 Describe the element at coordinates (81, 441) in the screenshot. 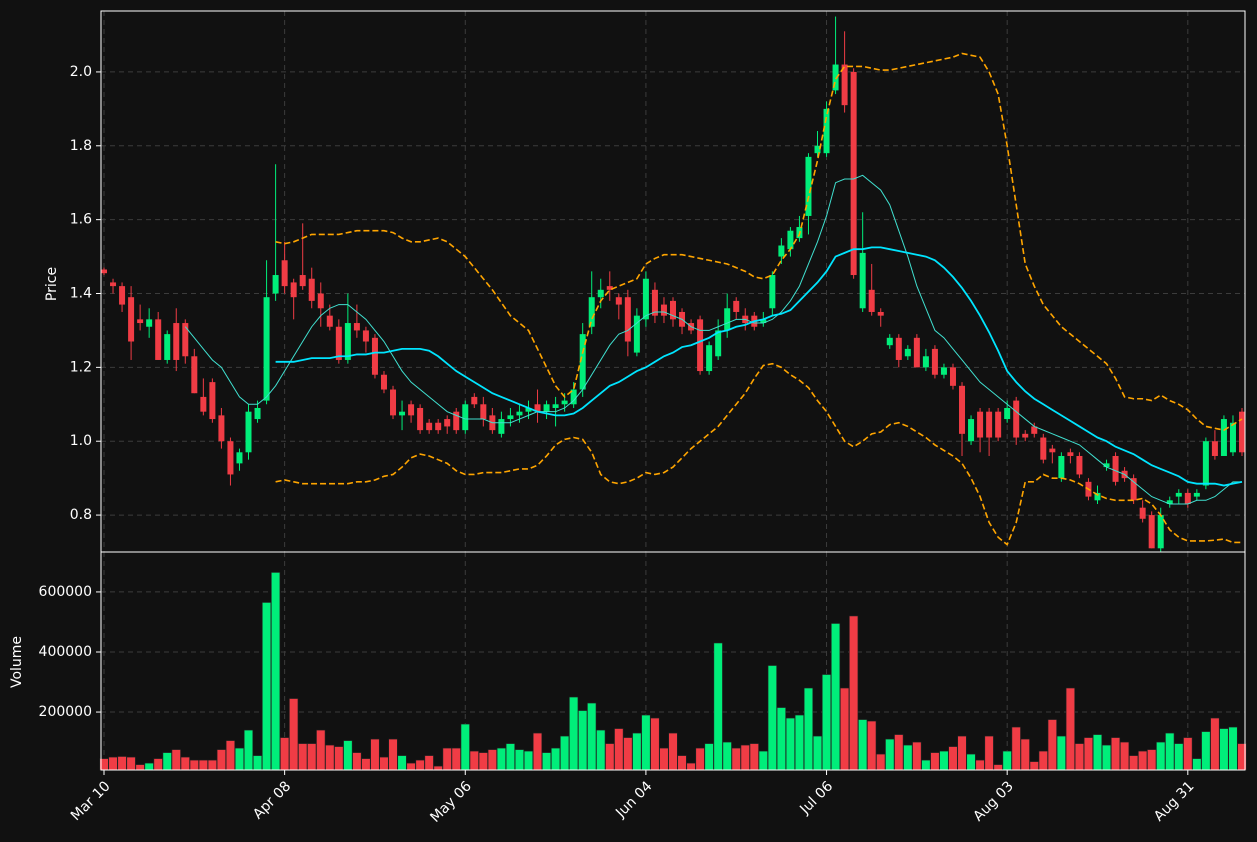

I see `y-tick-label: 1.0` at that location.